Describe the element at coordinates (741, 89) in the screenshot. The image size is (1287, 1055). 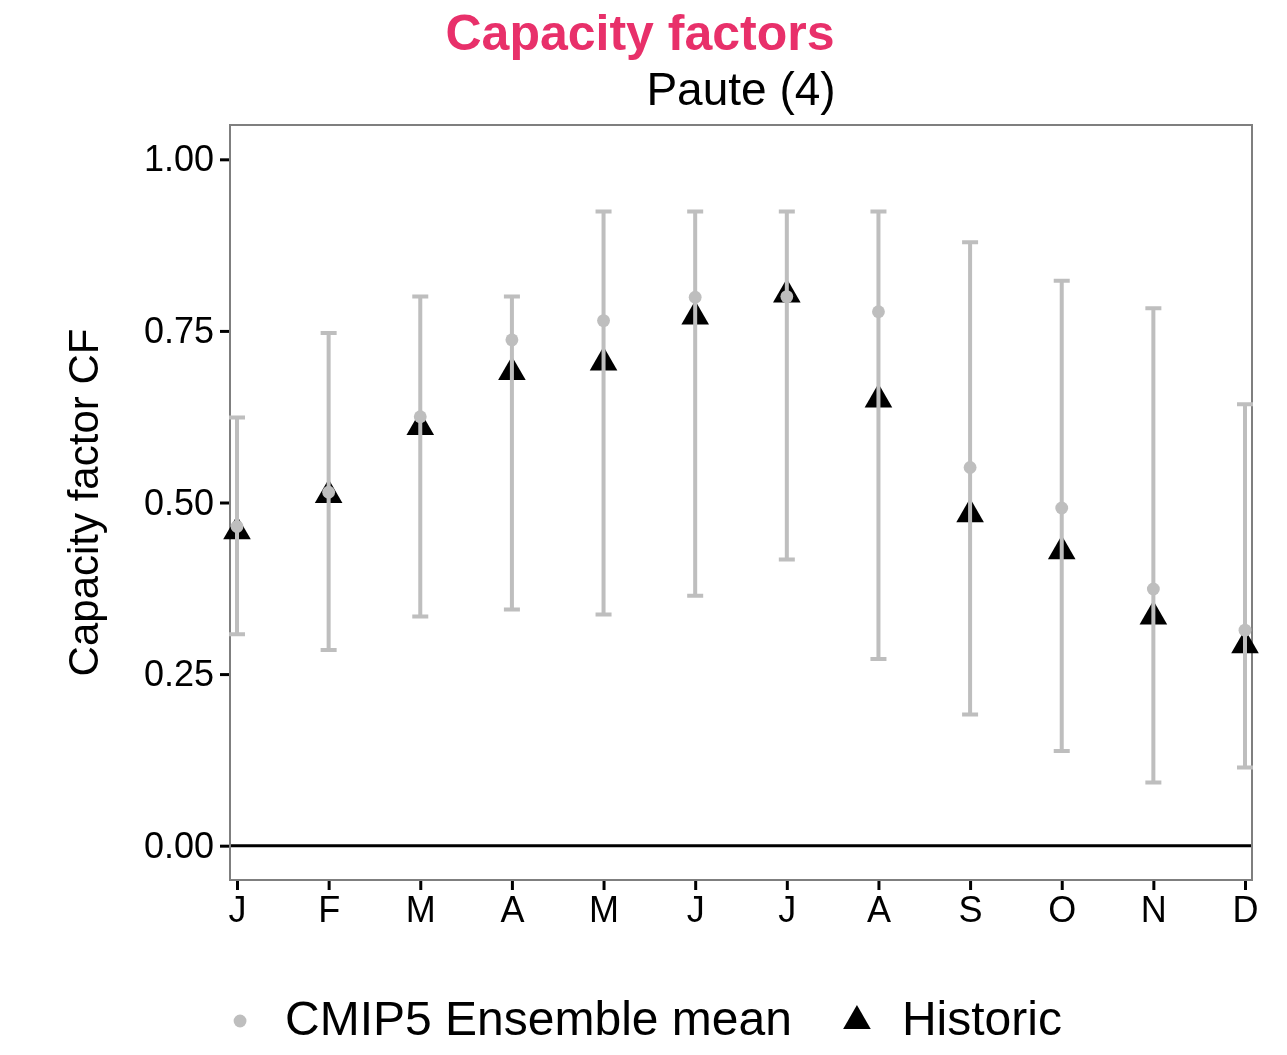
I see `chart-subtitle: Paute (4)` at that location.